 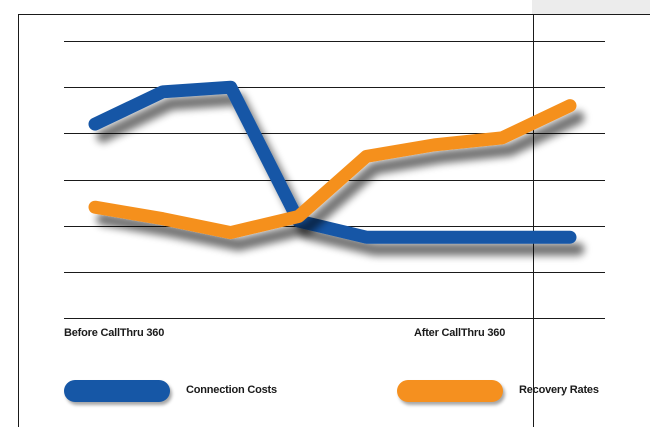 I want to click on legend-label: Recovery Rates, so click(x=559, y=390).